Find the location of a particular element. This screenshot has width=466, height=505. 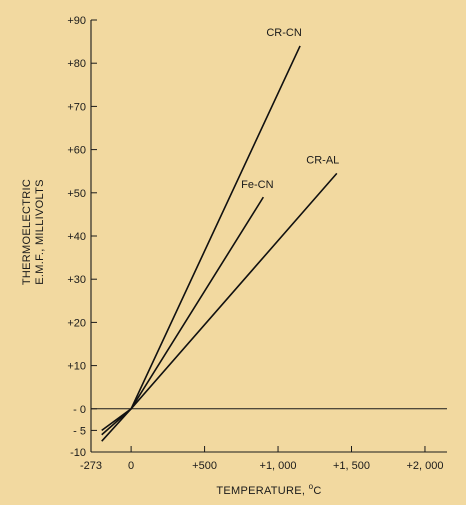

series-label: Fe-CN is located at coordinates (257, 185).